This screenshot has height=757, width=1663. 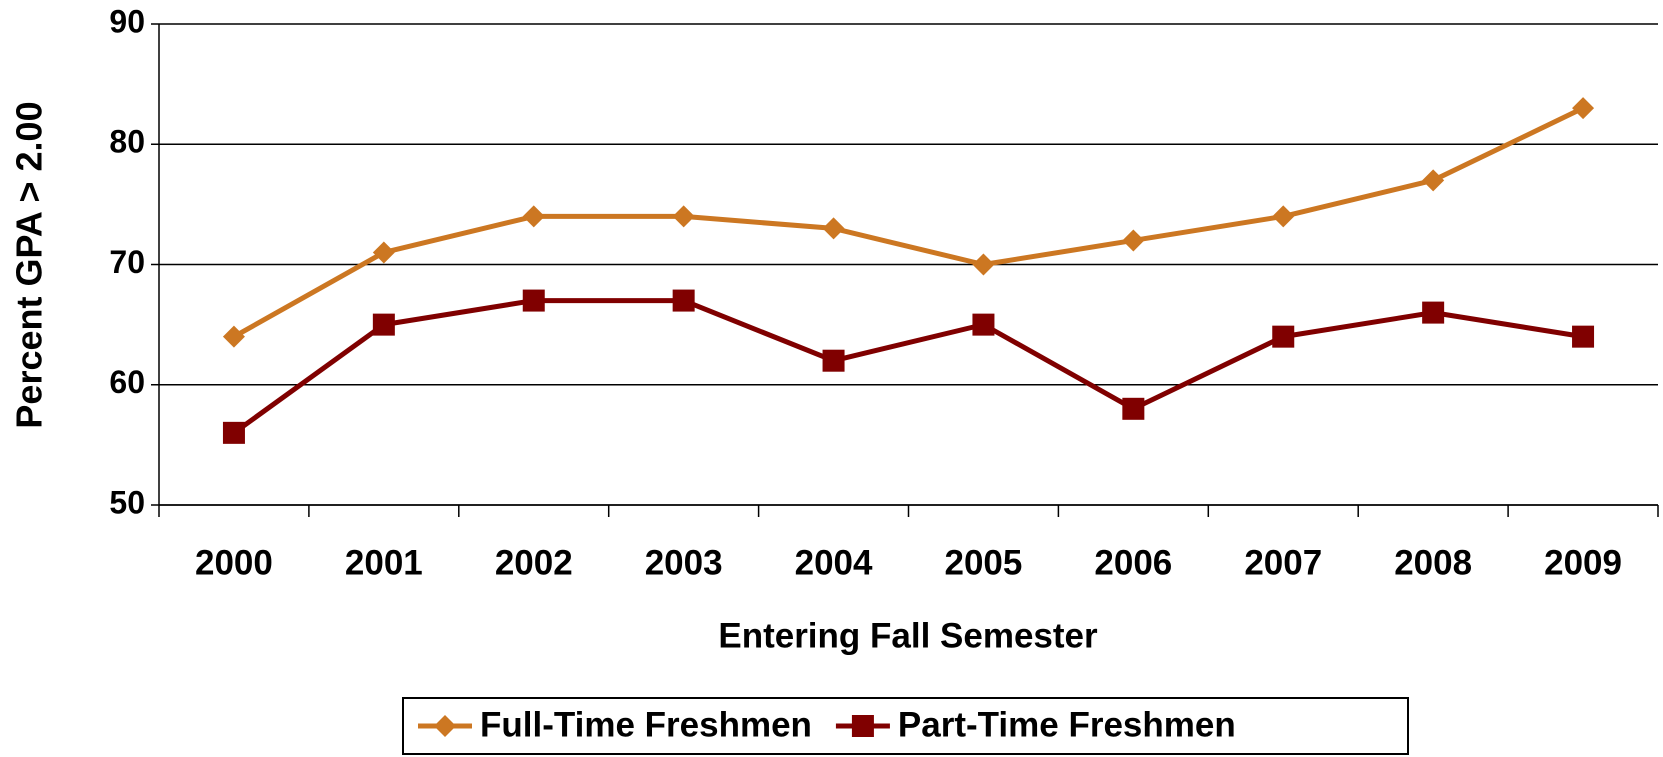 I want to click on x-tick-label: 2003, so click(x=684, y=562).